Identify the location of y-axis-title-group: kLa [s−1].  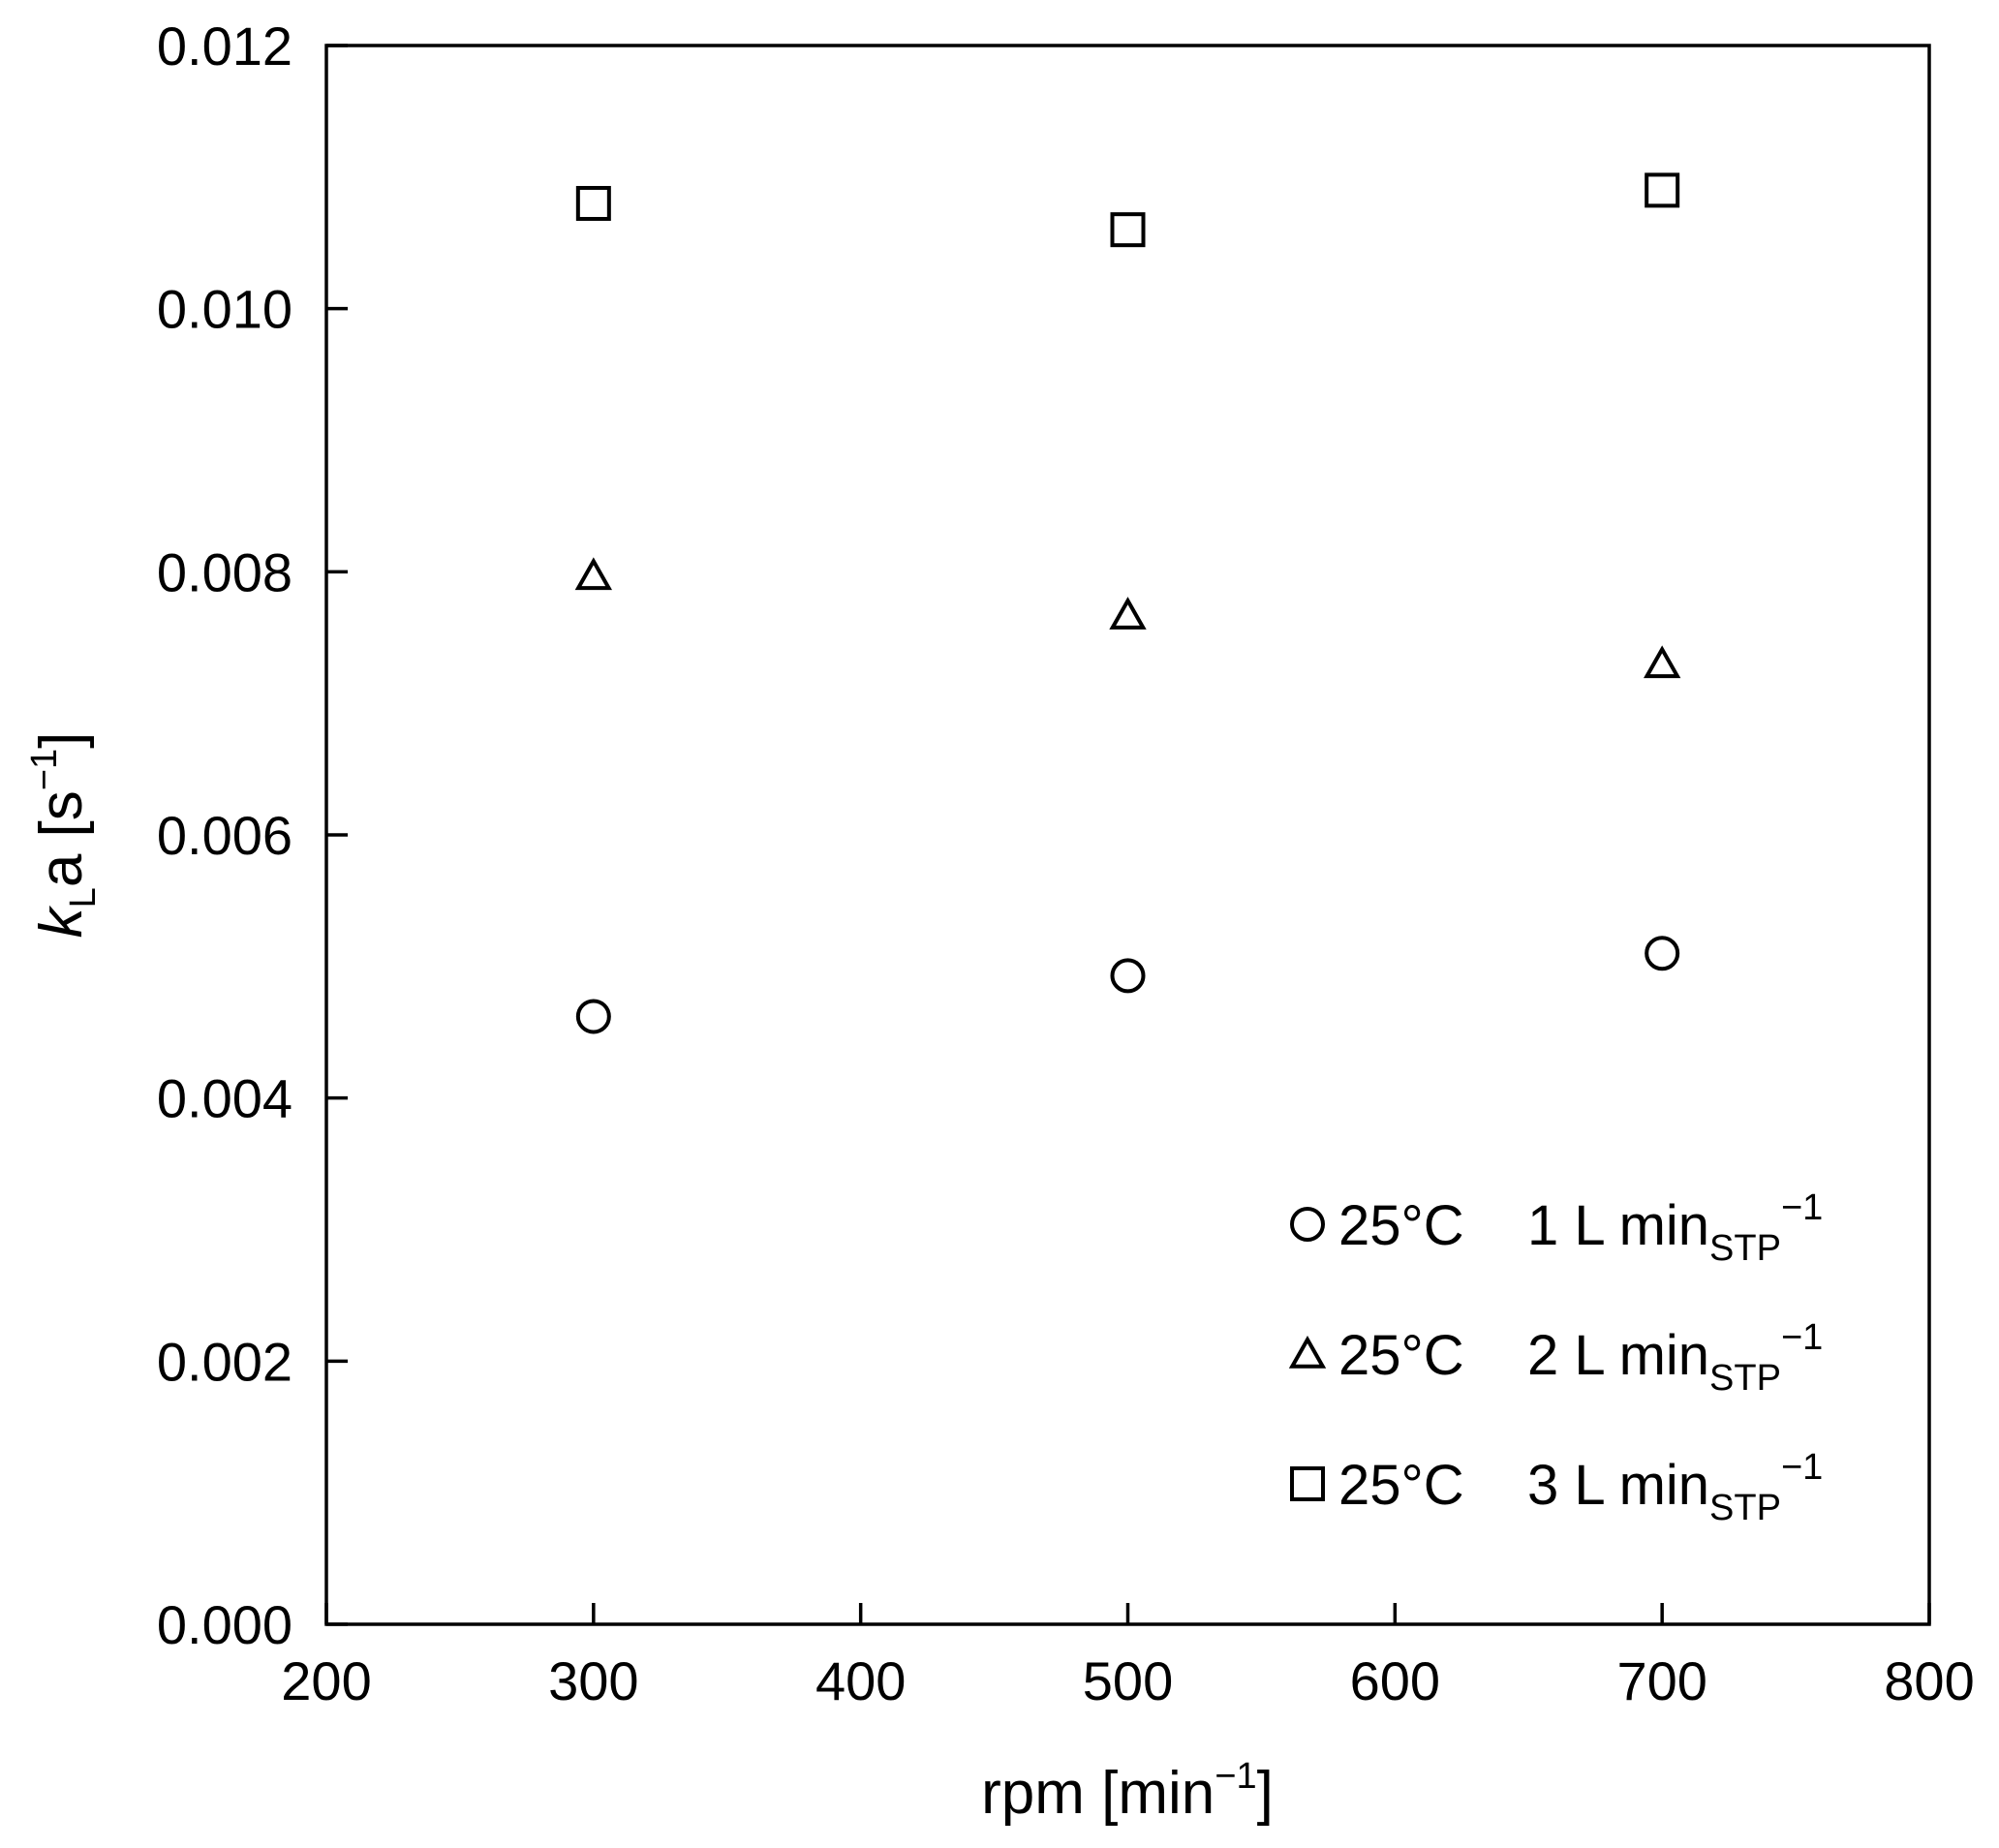
(64, 836).